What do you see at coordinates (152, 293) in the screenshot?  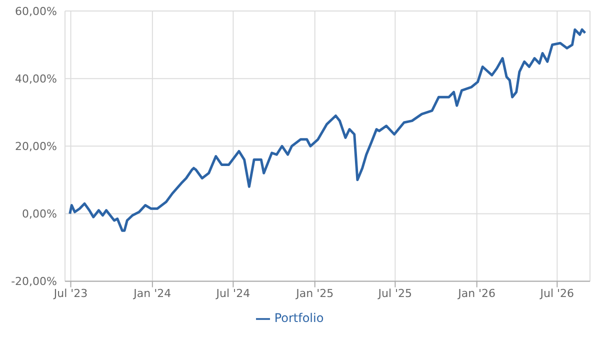 I see `x-tick-label: Jan '24` at bounding box center [152, 293].